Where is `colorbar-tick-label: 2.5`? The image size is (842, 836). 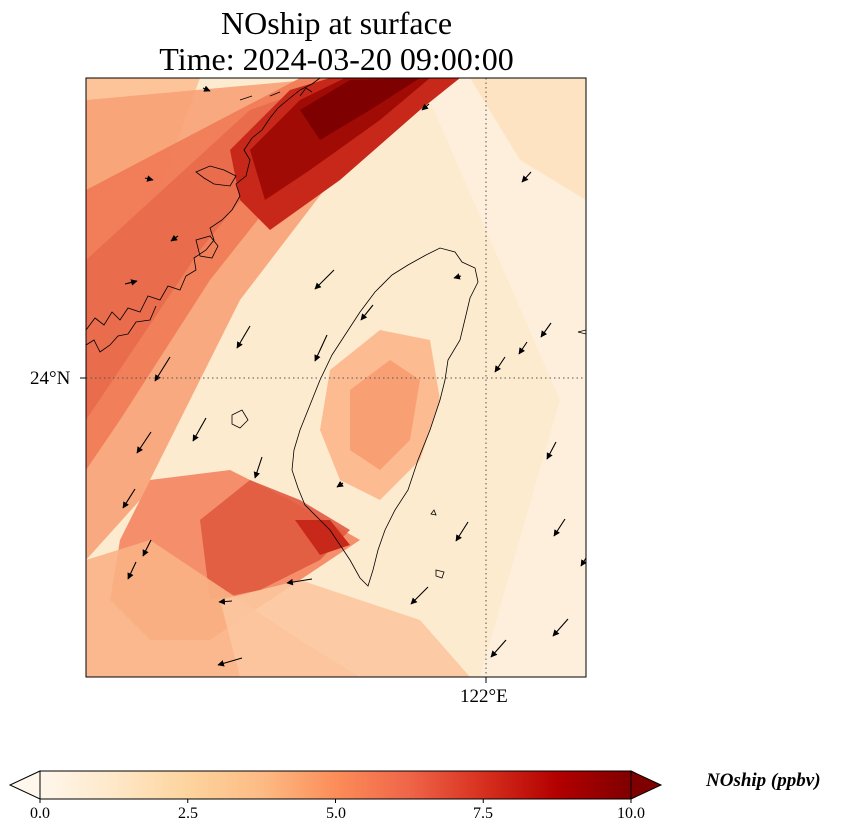
colorbar-tick-label: 2.5 is located at coordinates (188, 813).